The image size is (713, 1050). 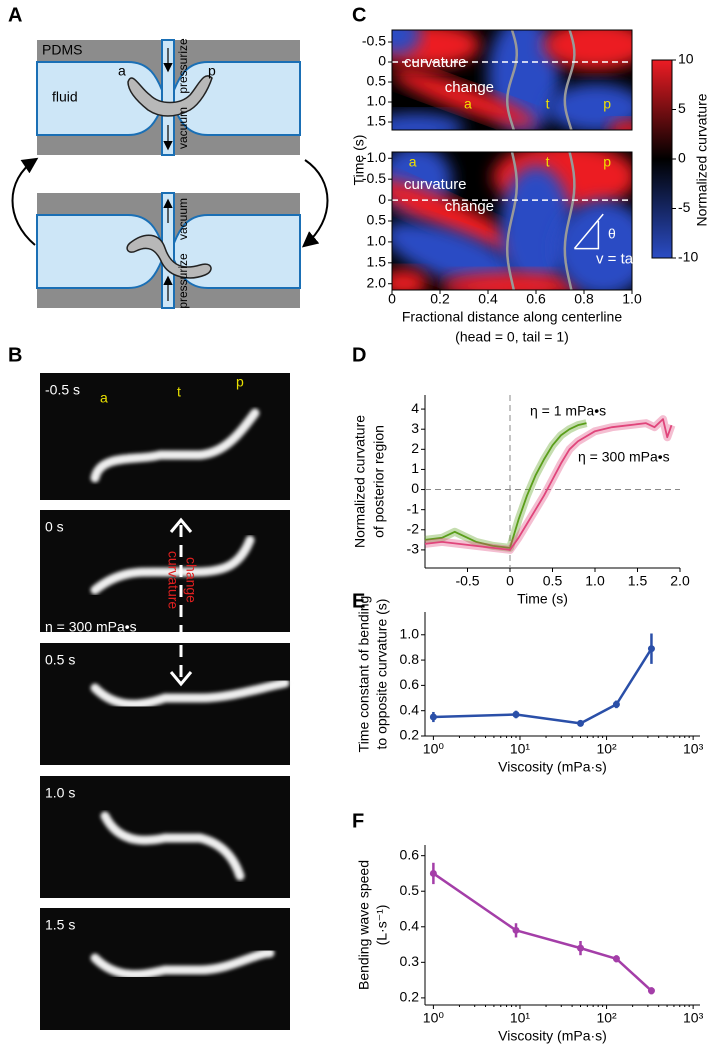 I want to click on image-frame: -0.5 s, so click(x=165, y=436).